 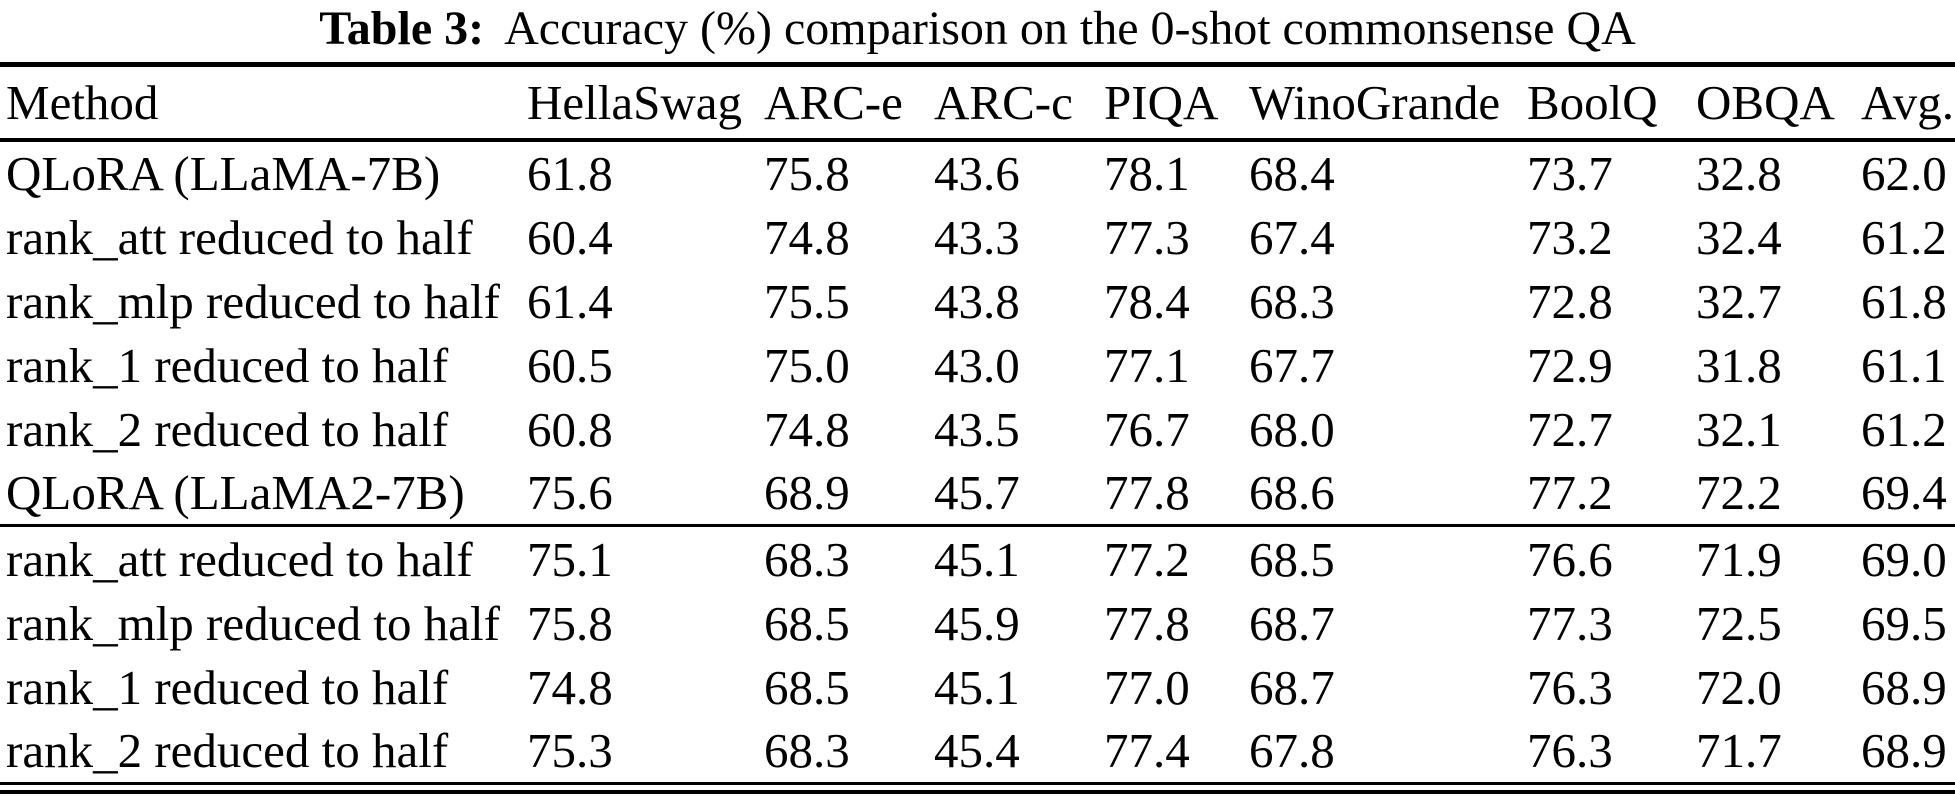 I want to click on value-cell: 72.5, so click(x=1739, y=623).